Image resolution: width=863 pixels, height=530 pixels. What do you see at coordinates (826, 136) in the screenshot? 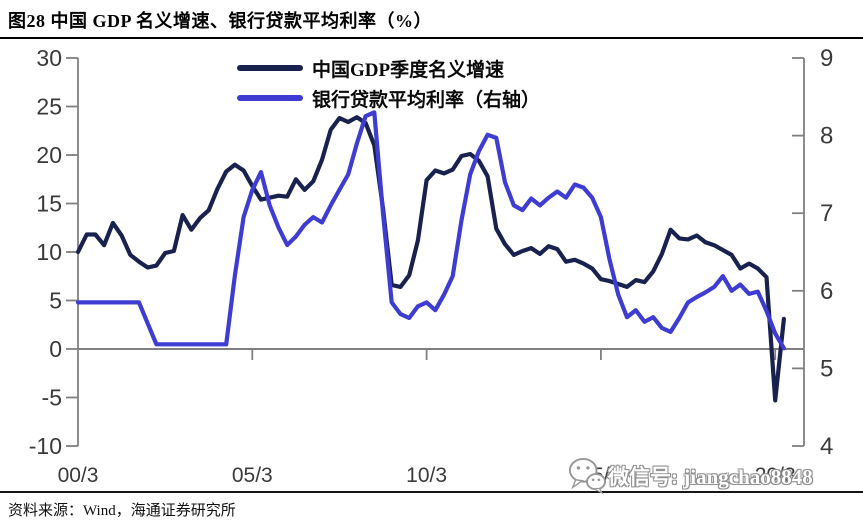
I see `svg-text: 8` at bounding box center [826, 136].